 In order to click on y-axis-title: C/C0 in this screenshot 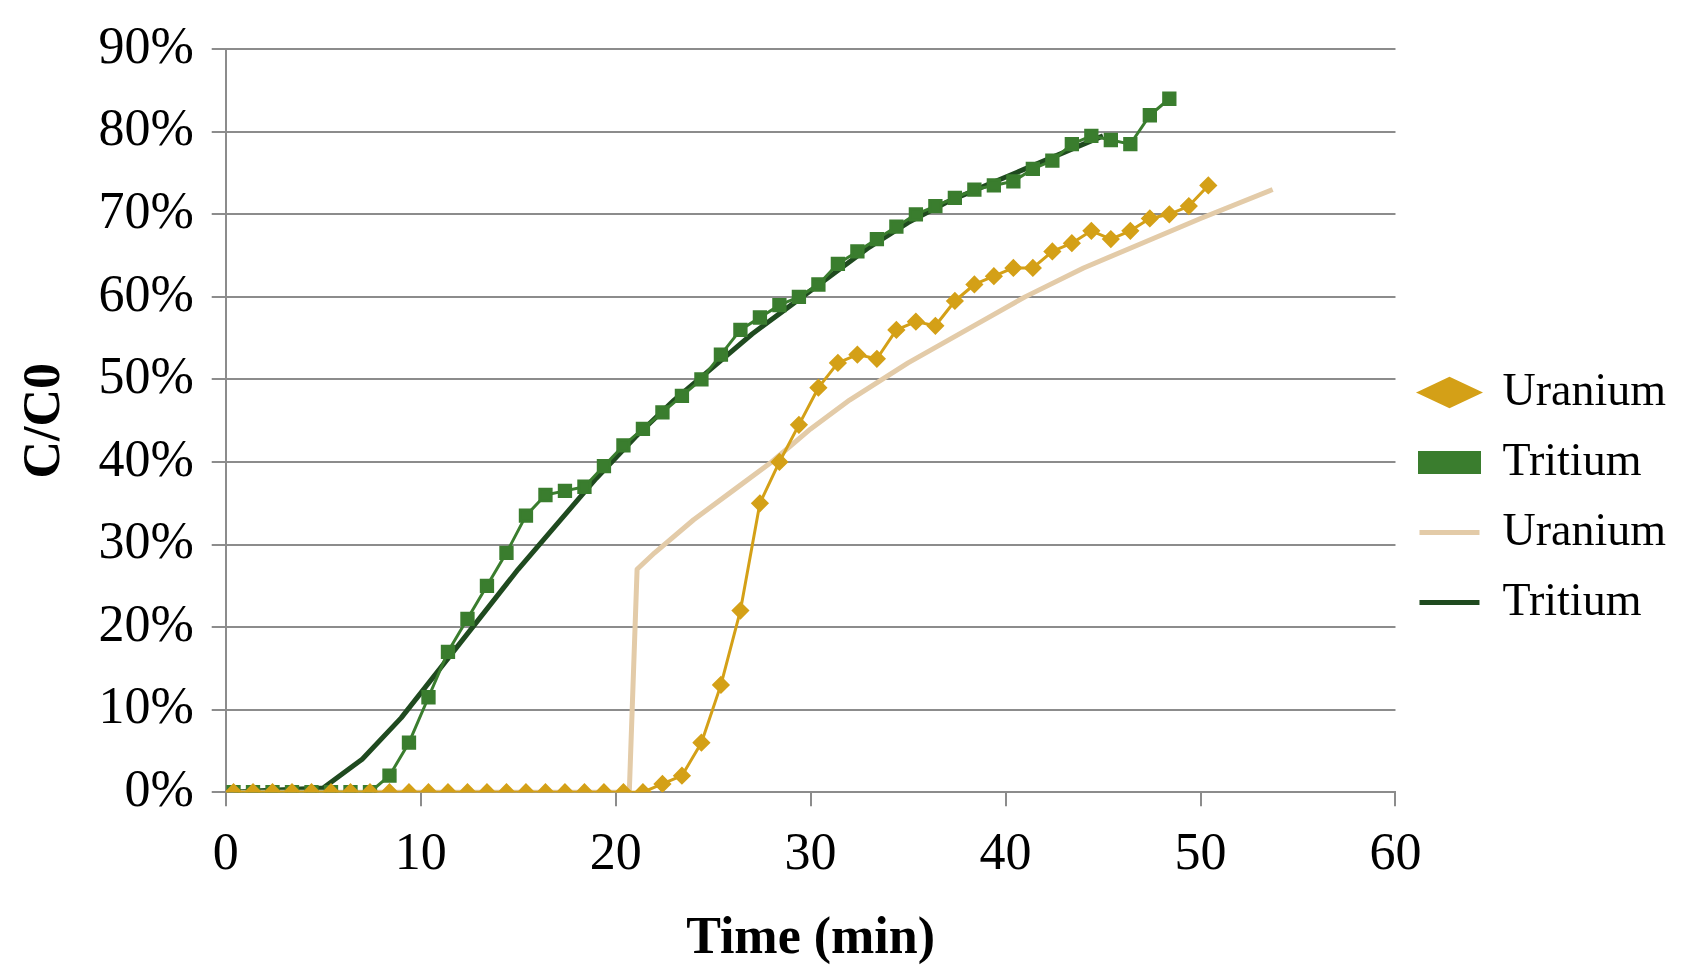, I will do `click(41, 420)`.